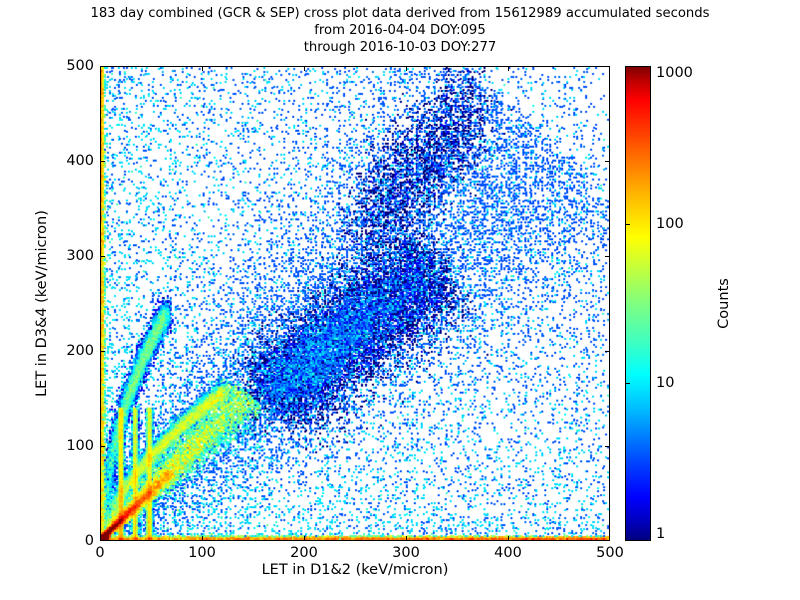 The width and height of the screenshot is (800, 600). I want to click on x-tick-label-0: 0, so click(100, 553).